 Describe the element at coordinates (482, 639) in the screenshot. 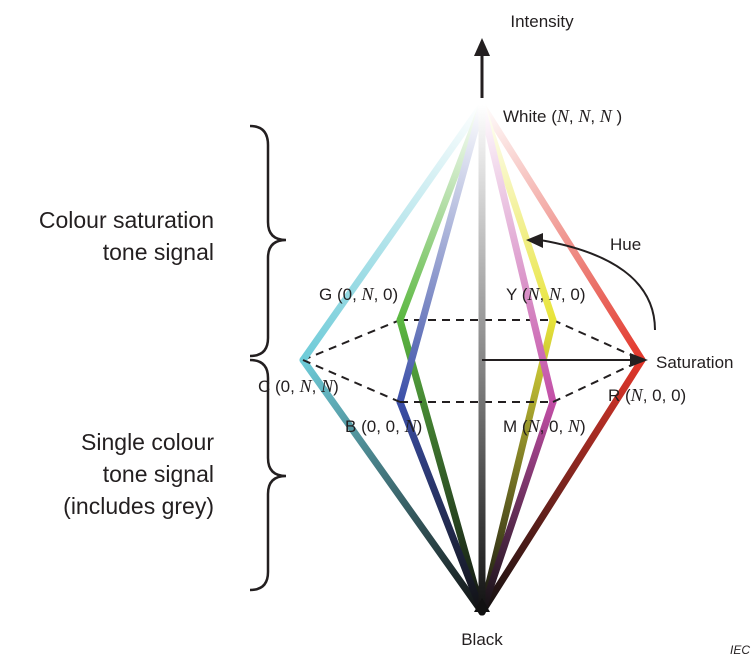

I see `black-label: Black` at that location.